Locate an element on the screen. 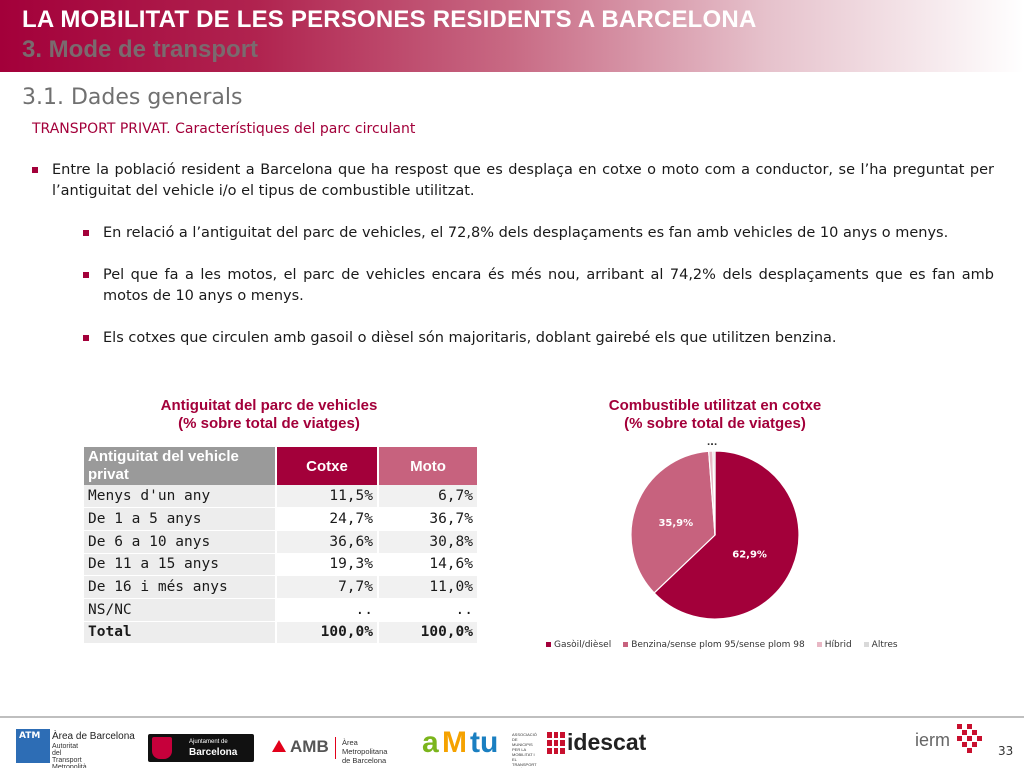  column-header: Cotxe is located at coordinates (327, 466).